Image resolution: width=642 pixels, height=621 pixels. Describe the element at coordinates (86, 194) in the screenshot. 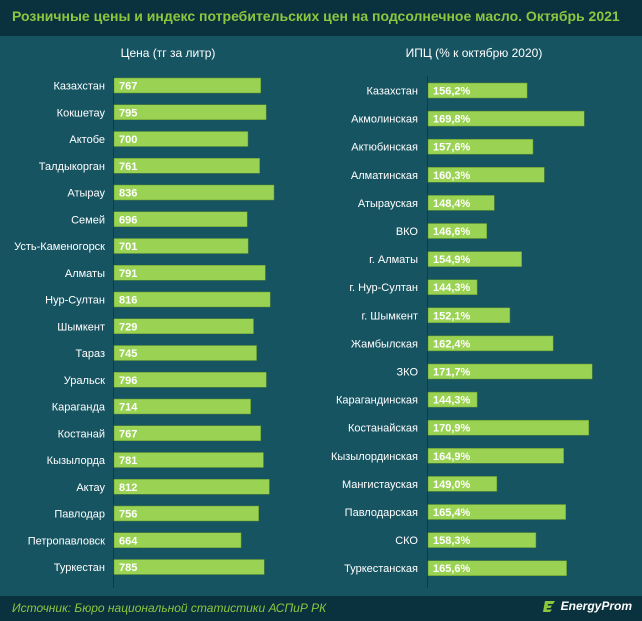

I see `left-category-label: Атырау` at that location.